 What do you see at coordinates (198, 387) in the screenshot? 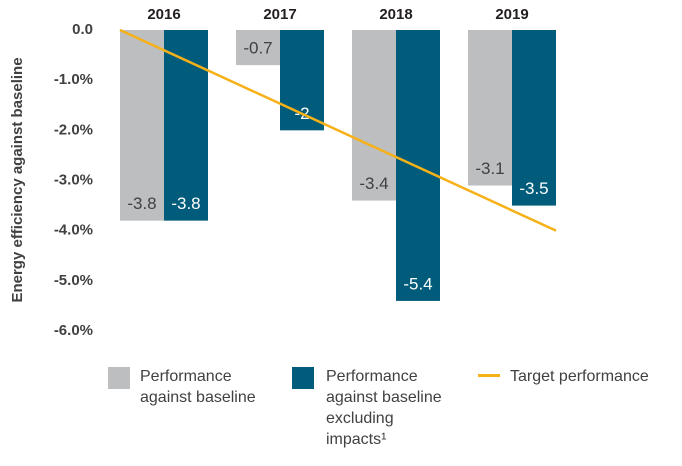
I see `legend-label: Performance against baseline` at bounding box center [198, 387].